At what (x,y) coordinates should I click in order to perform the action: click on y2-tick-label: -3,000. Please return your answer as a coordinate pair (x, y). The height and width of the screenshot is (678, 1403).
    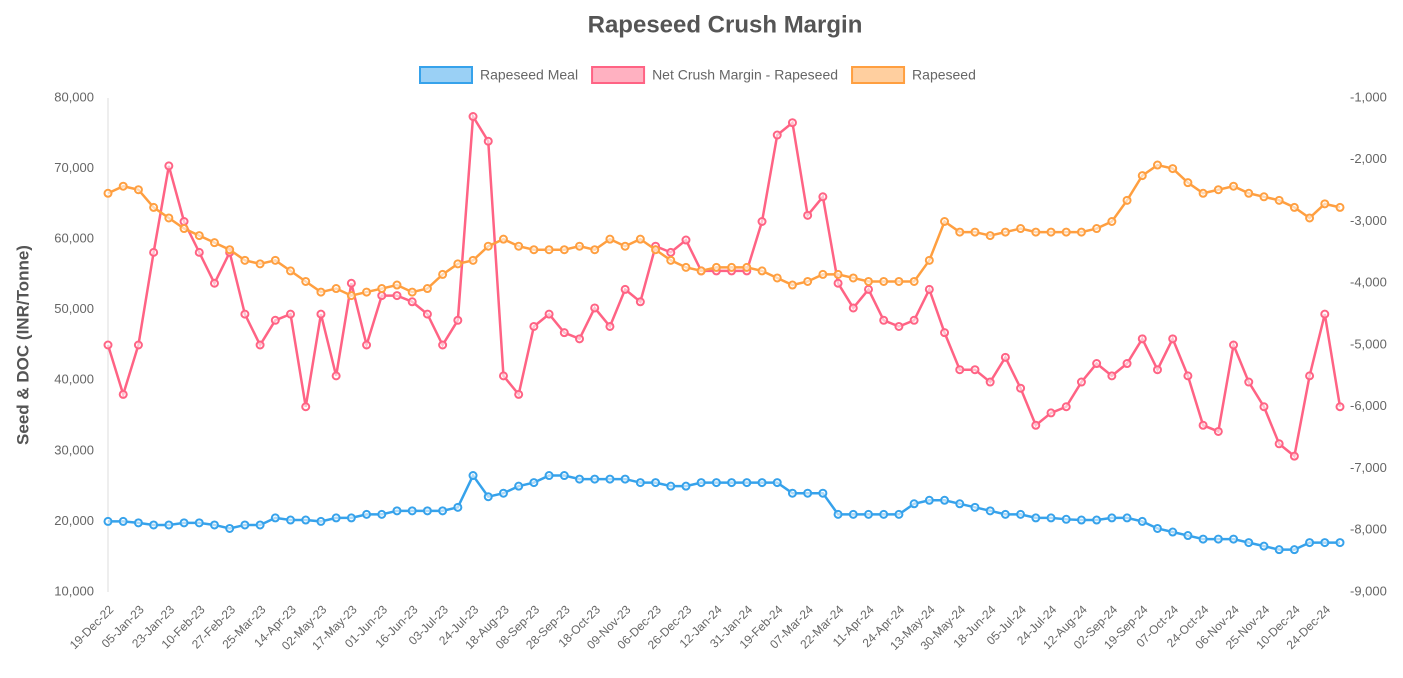
    Looking at the image, I should click on (1368, 220).